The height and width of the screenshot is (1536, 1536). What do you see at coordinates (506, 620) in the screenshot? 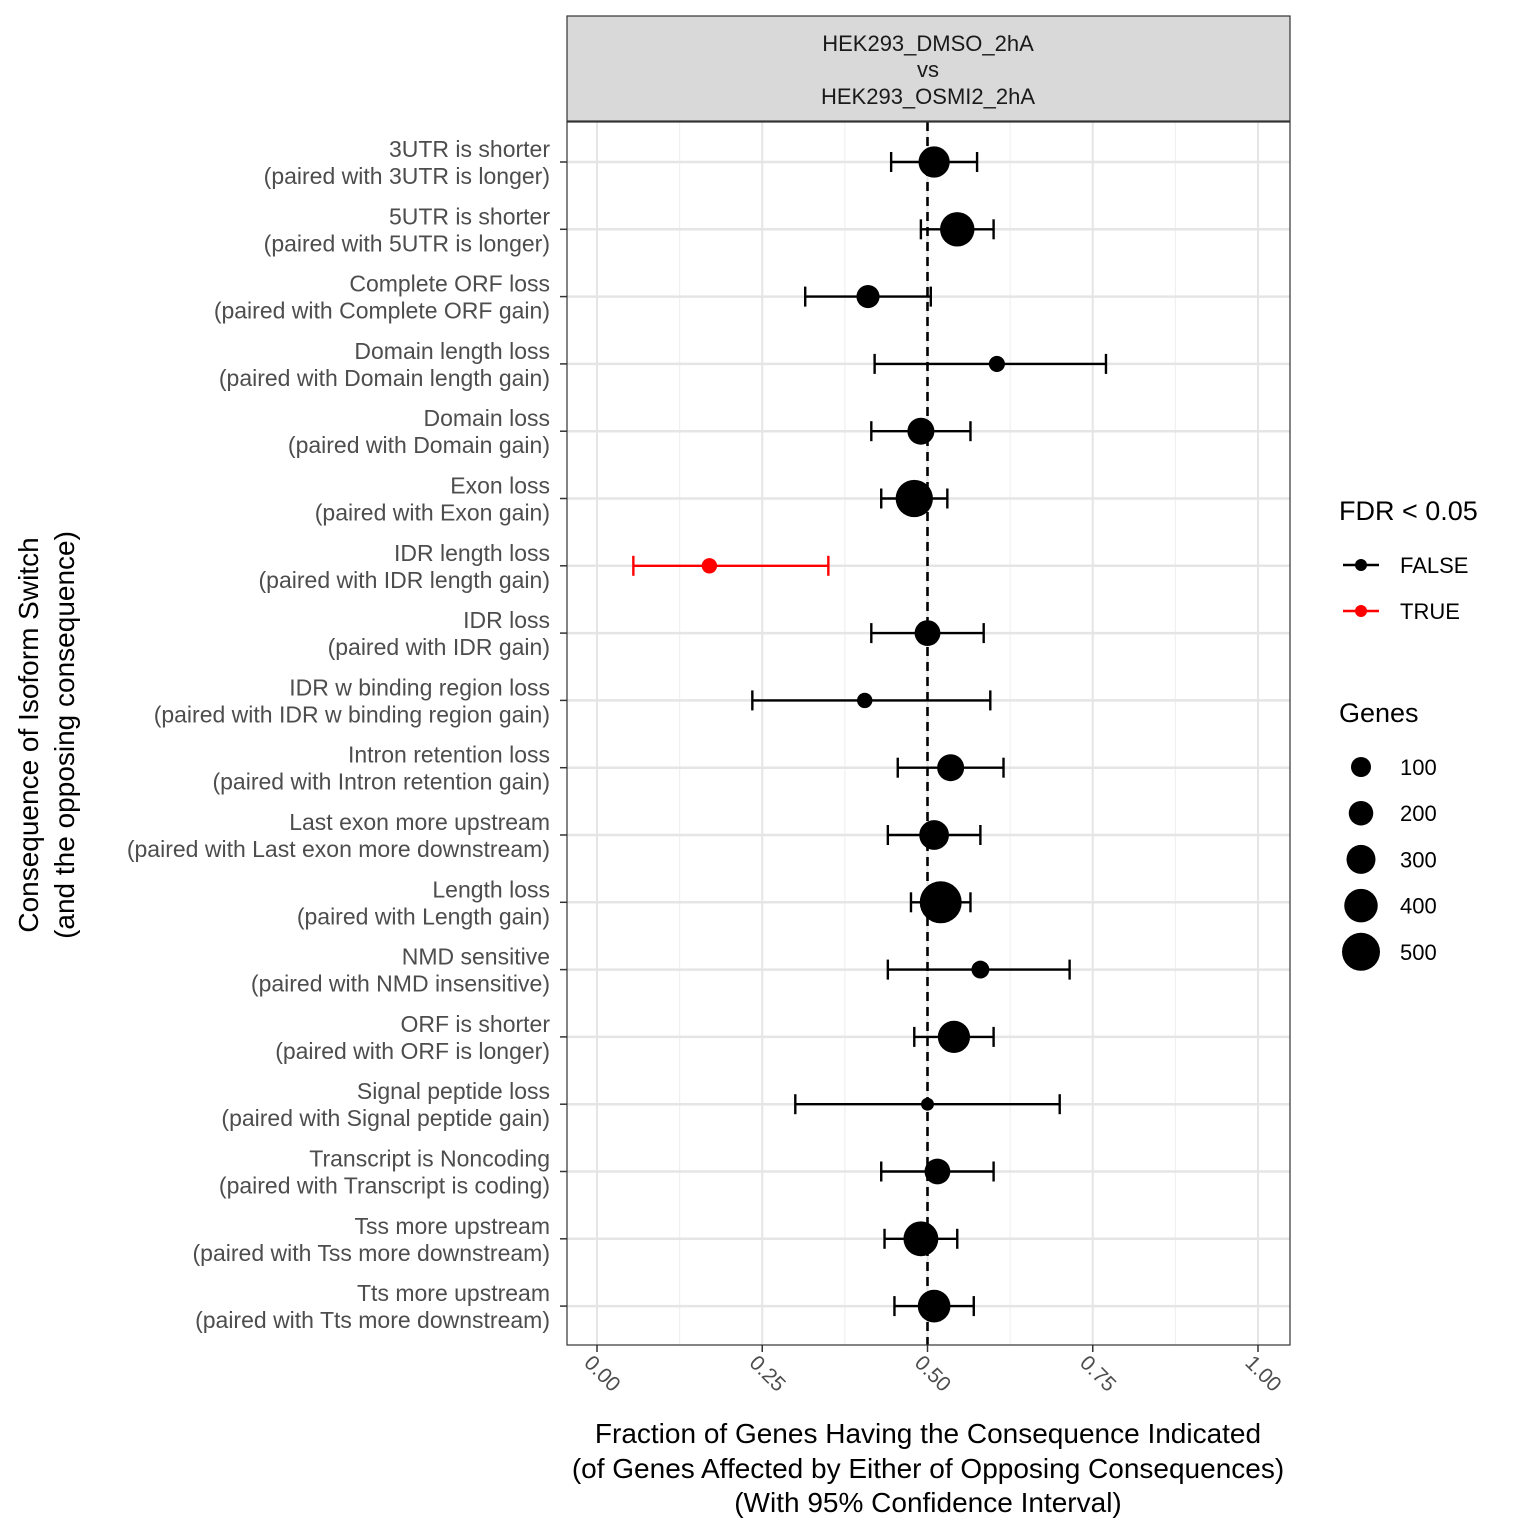
I see `y-label-consequence: IDR loss` at bounding box center [506, 620].